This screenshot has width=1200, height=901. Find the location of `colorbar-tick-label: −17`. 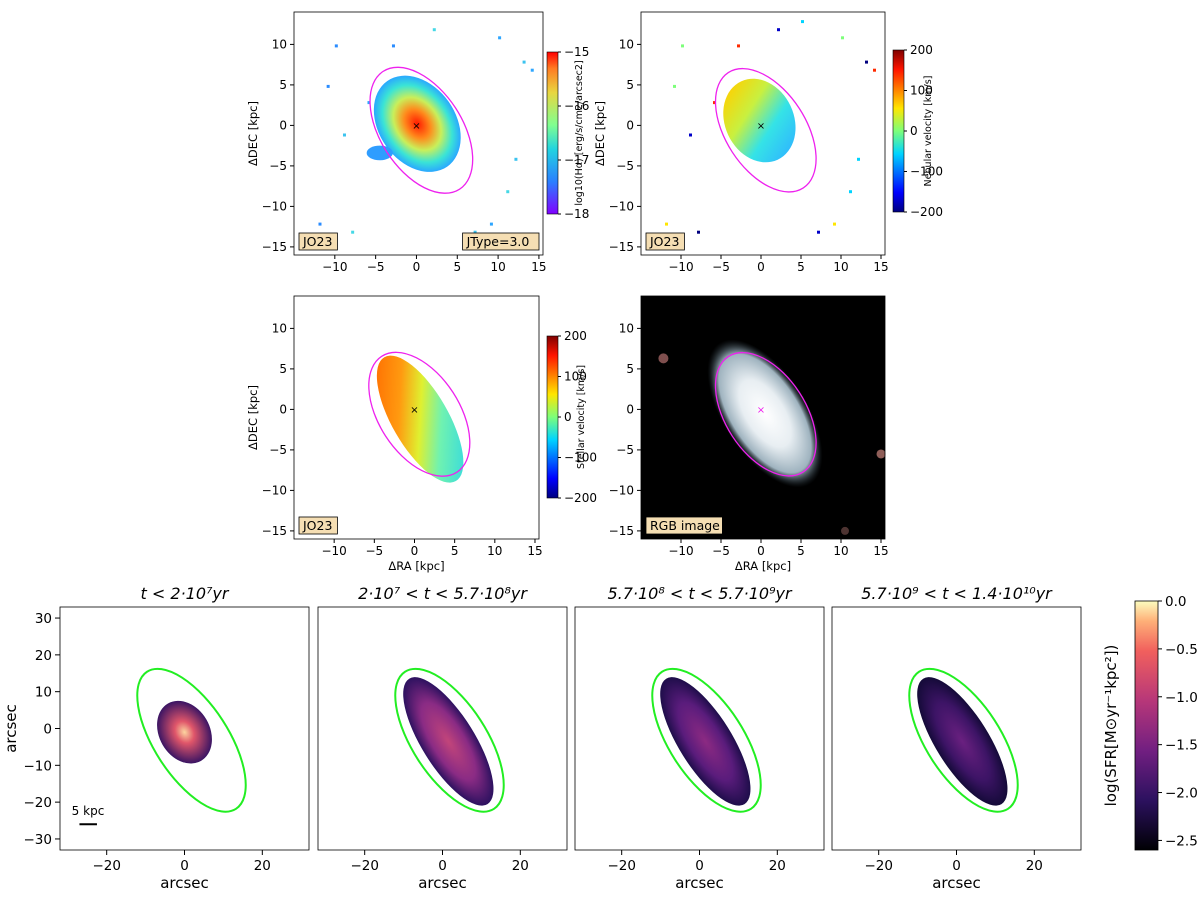

colorbar-tick-label: −17 is located at coordinates (576, 160).